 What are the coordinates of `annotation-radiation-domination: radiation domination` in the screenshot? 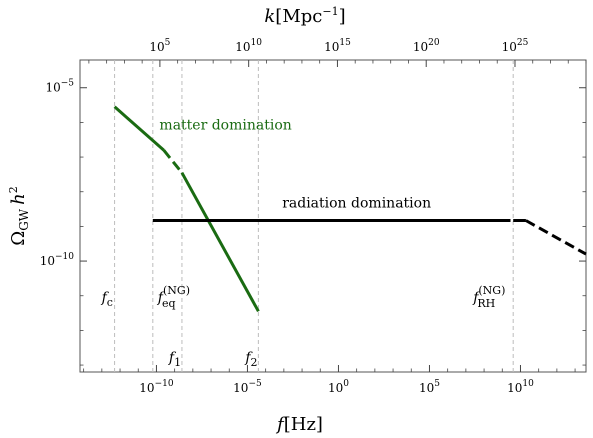 It's located at (356, 203).